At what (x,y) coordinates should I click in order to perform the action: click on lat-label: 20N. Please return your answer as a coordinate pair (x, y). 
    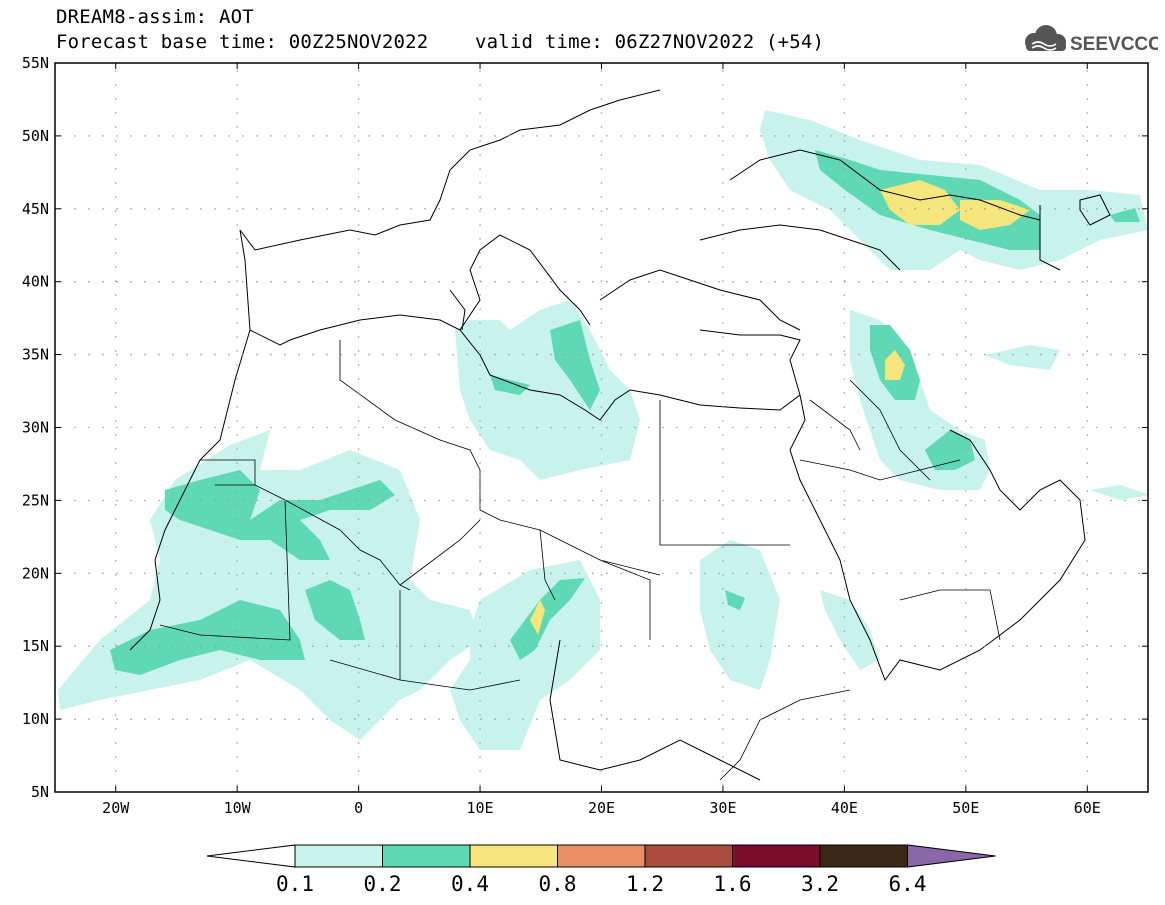
    Looking at the image, I should click on (35, 573).